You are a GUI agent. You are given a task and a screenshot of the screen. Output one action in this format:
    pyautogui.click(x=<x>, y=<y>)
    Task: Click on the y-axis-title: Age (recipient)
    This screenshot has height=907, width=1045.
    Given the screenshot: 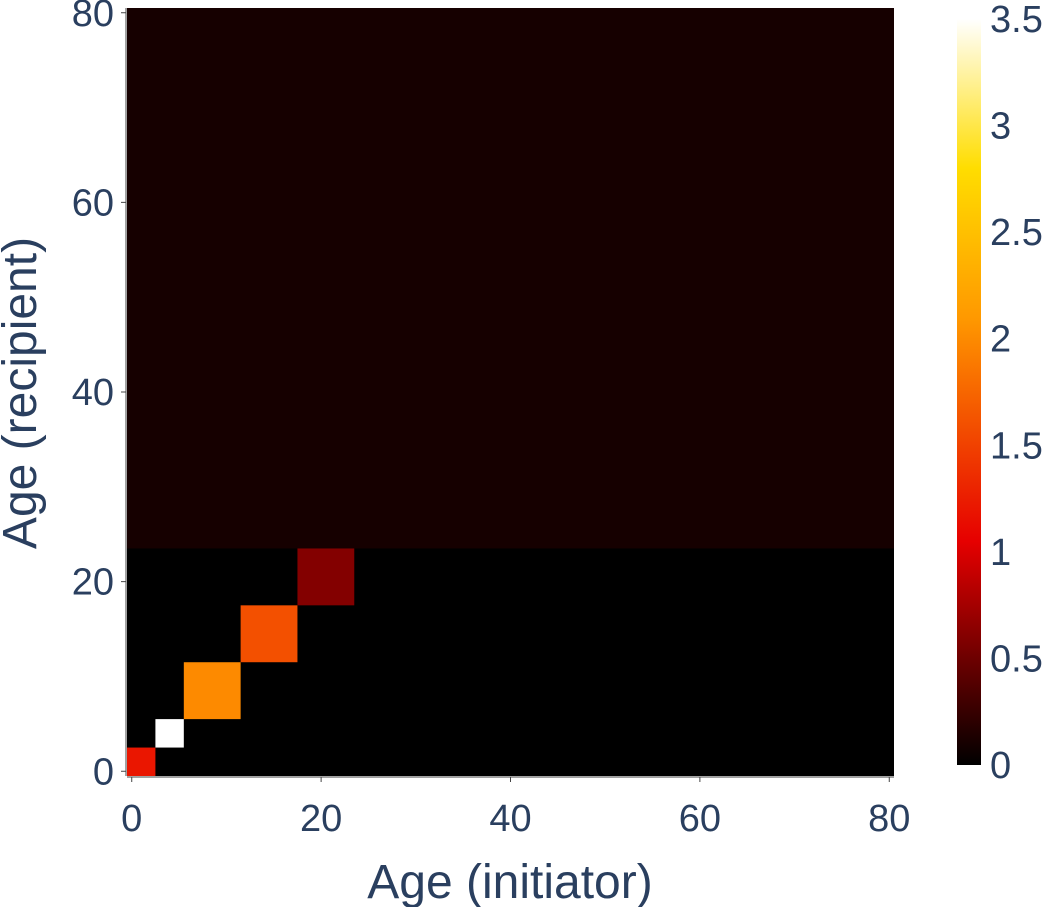 What is the action you would take?
    pyautogui.click(x=23, y=393)
    